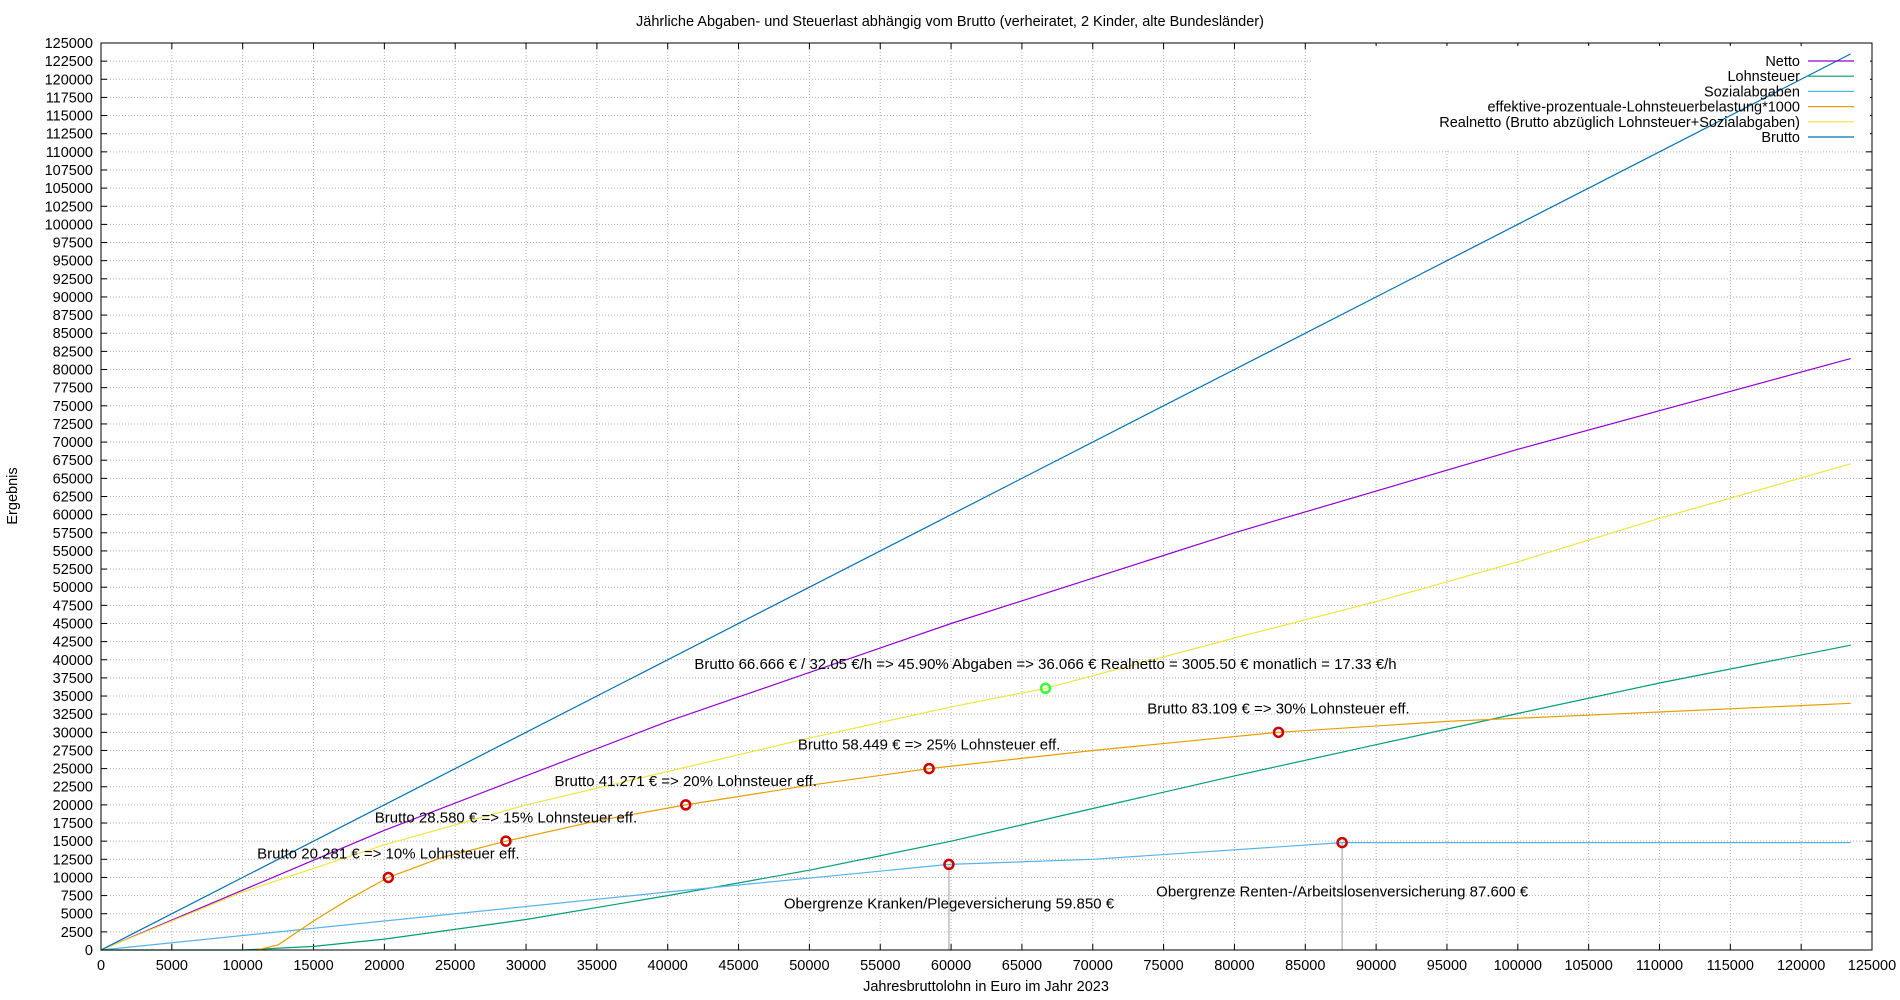 This screenshot has width=1900, height=1000. Describe the element at coordinates (73, 461) in the screenshot. I see `y-tick-label: 67500` at that location.